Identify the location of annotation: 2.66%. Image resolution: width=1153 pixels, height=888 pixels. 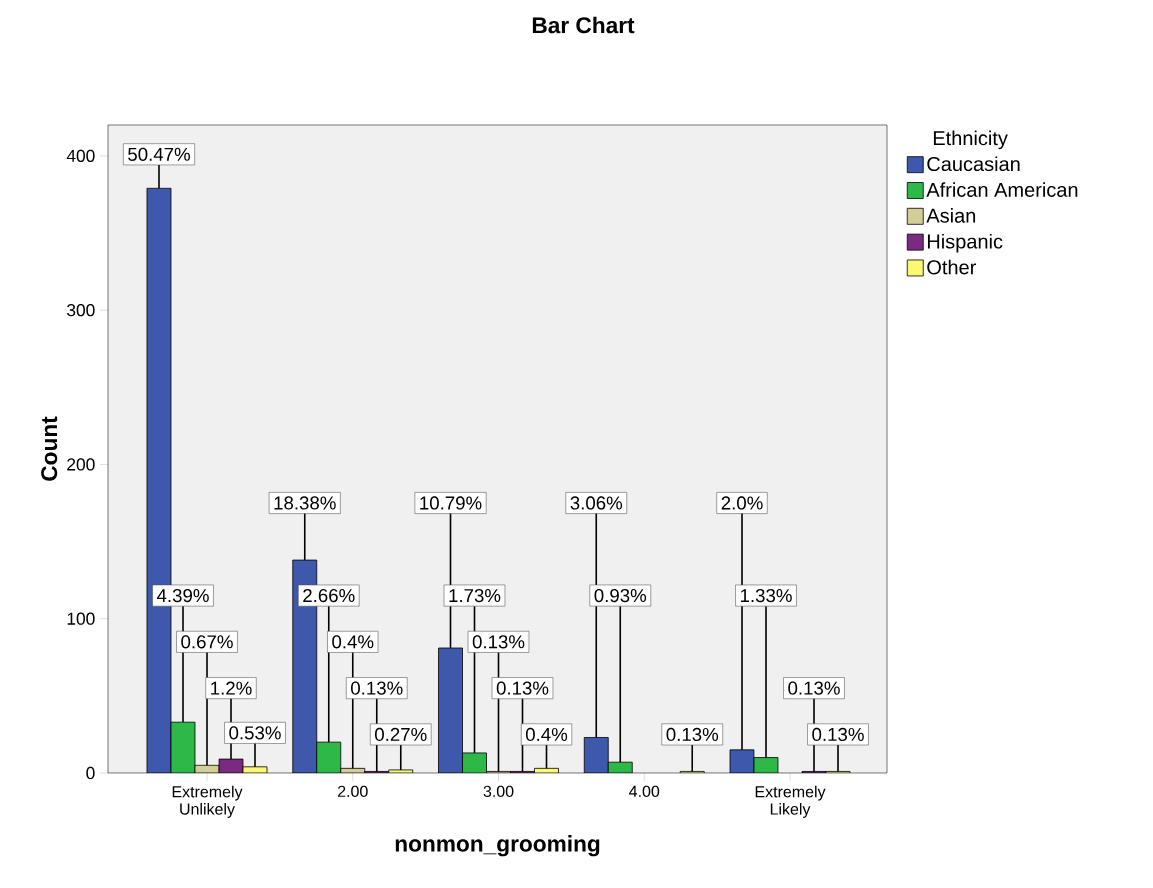
(329, 595).